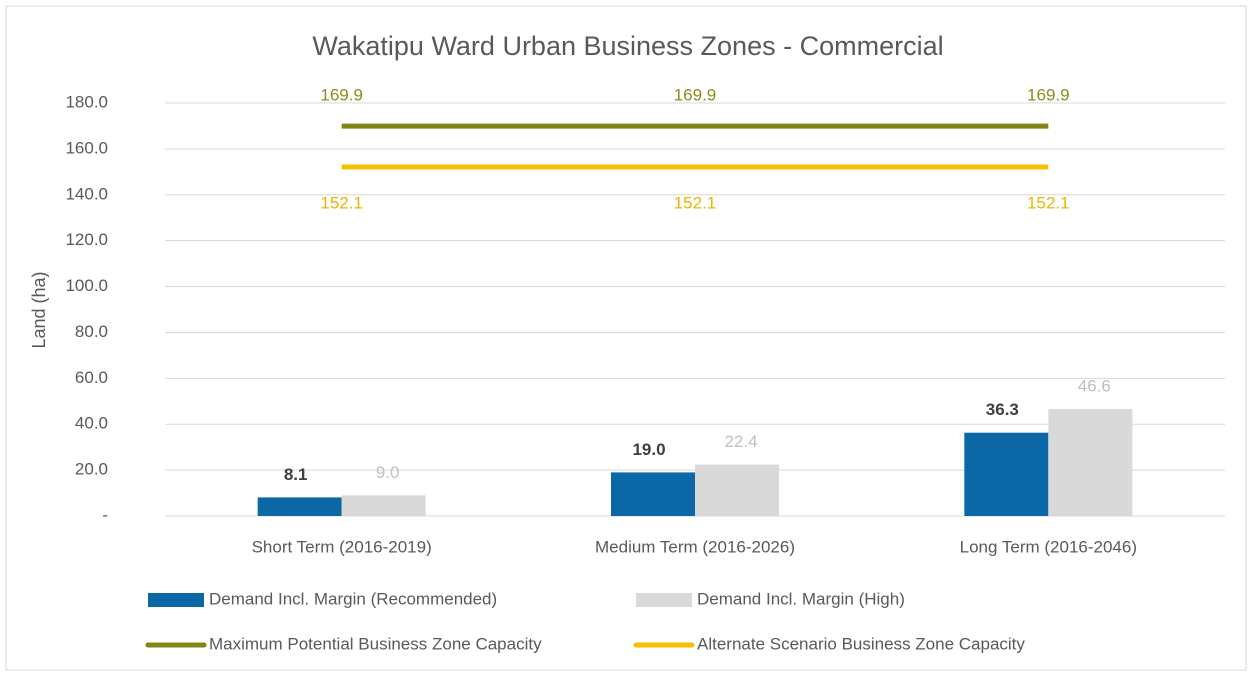 This screenshot has height=675, width=1253. I want to click on y-tick-label: -, so click(105, 514).